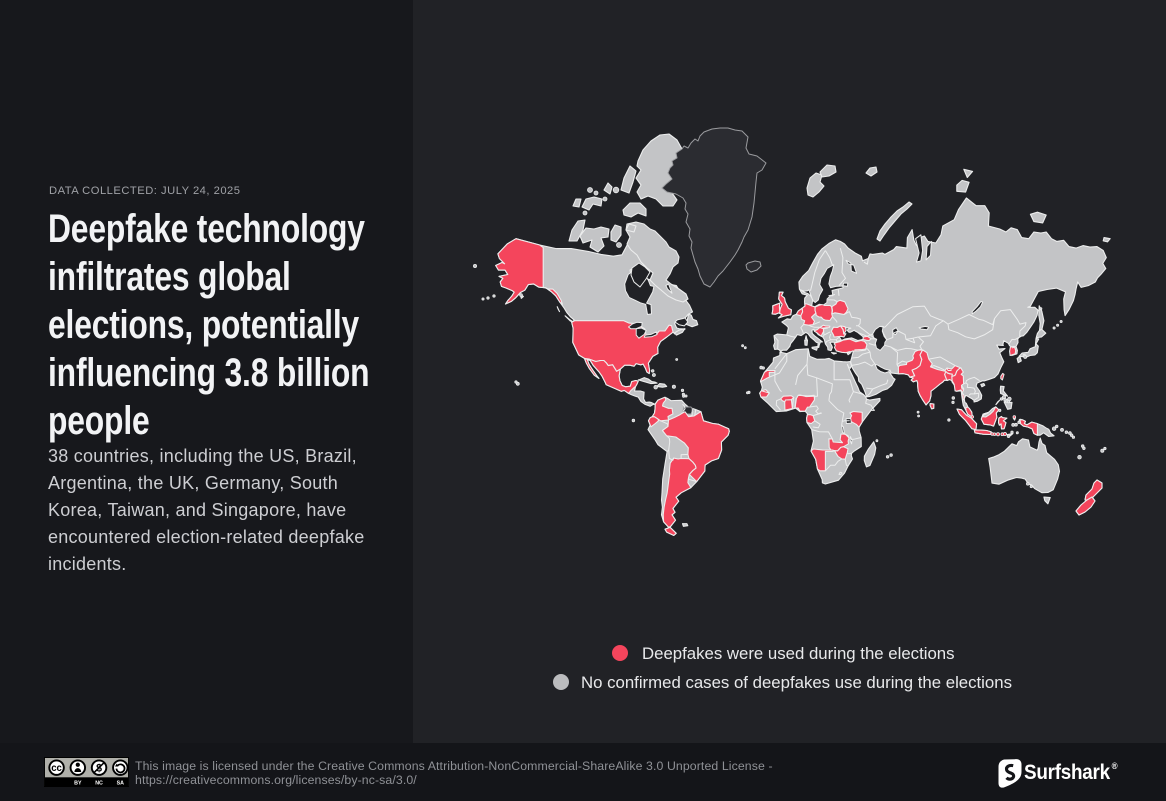 This screenshot has height=801, width=1166. Describe the element at coordinates (121, 784) in the screenshot. I see `svg-text: SA` at that location.